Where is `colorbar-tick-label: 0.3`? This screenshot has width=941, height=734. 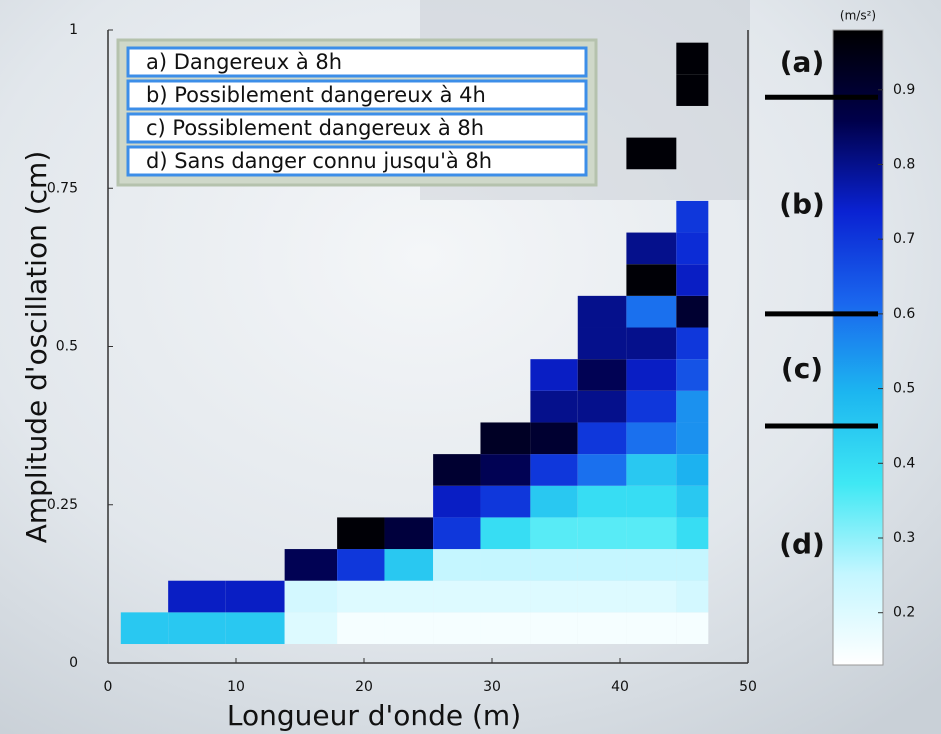
colorbar-tick-label: 0.3 is located at coordinates (904, 538).